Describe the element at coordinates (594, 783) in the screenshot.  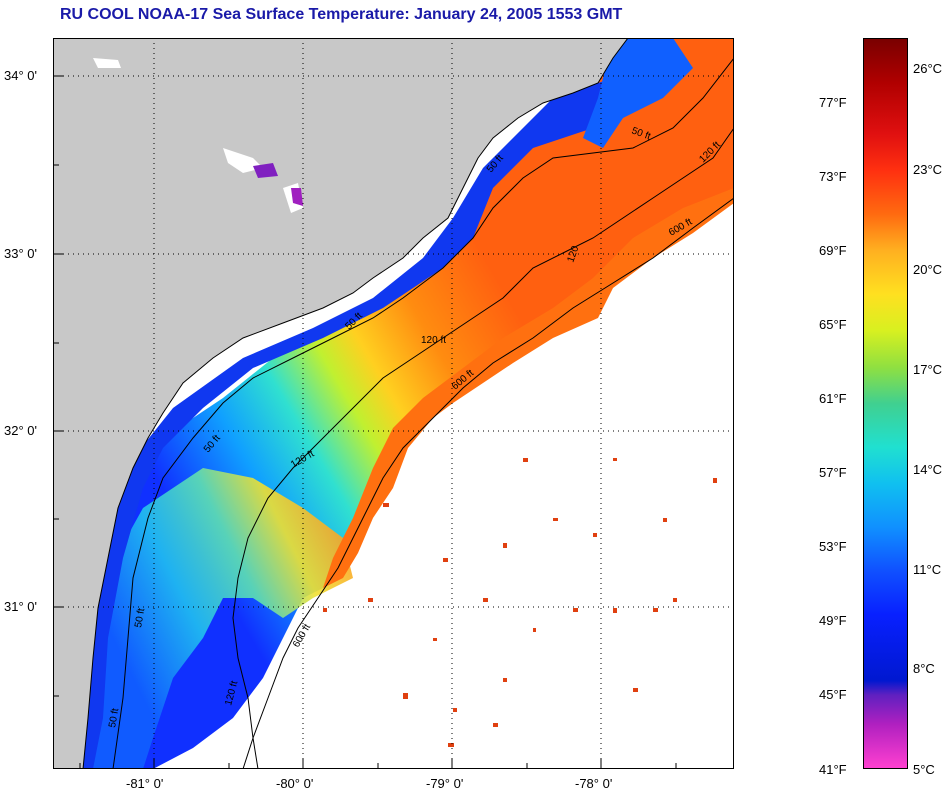
I see `lon-label: -78° 0'` at that location.